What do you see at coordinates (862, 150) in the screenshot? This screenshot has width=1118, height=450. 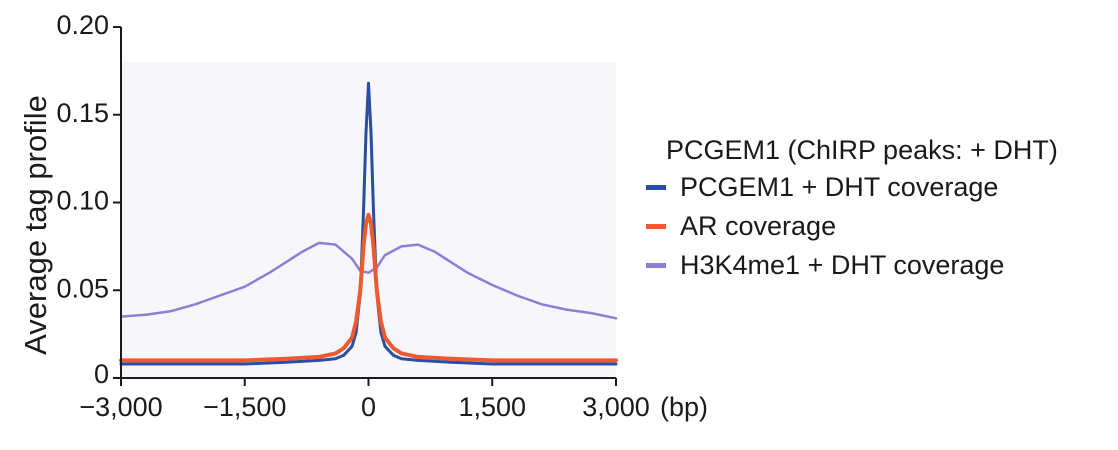 I see `legend-title: PCGEM1 (ChIRP peaks: + DHT)` at bounding box center [862, 150].